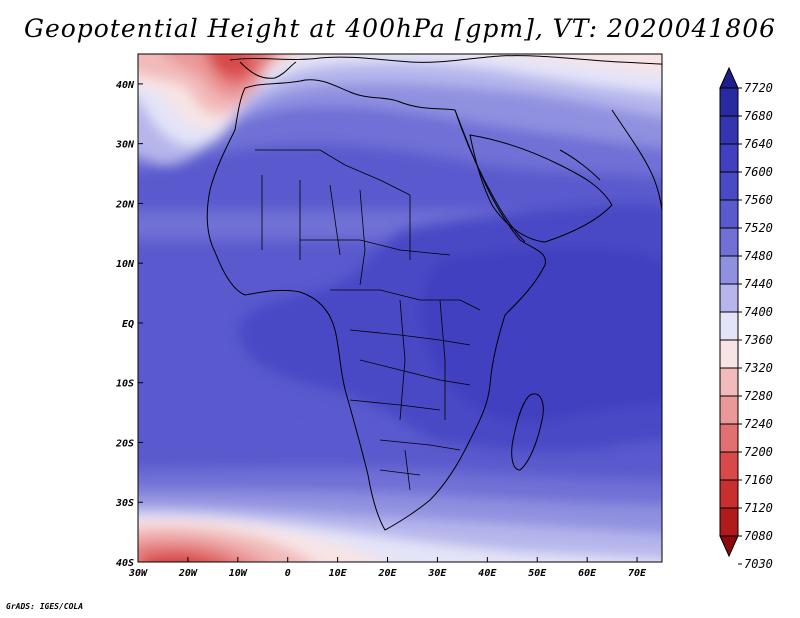  I want to click on arabia, so click(541, 188).